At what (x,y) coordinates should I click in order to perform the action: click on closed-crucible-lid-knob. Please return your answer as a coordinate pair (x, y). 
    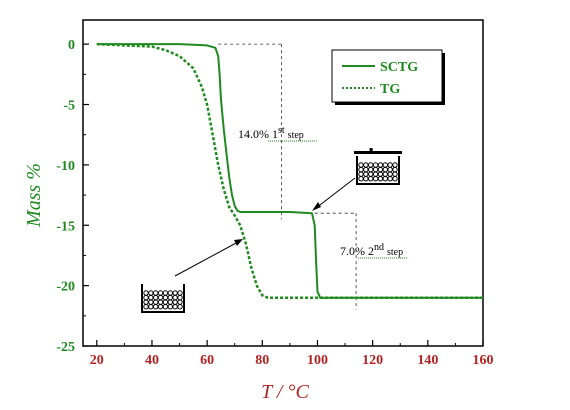
    Looking at the image, I should click on (371, 150).